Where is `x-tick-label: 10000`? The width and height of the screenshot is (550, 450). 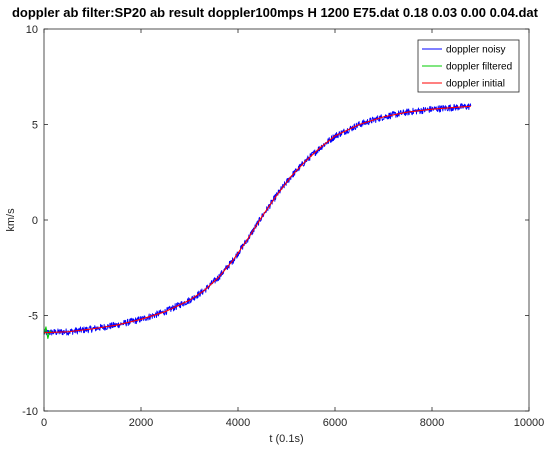 x-tick-label: 10000 is located at coordinates (529, 423).